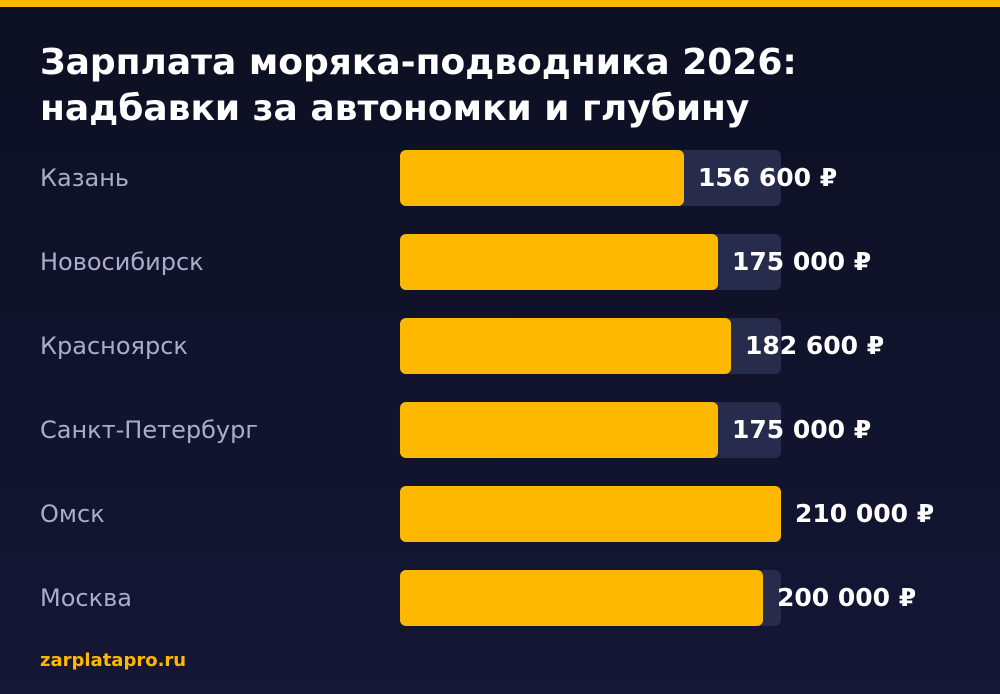  I want to click on bar-row: Омск 210 000 ₽, so click(500, 514).